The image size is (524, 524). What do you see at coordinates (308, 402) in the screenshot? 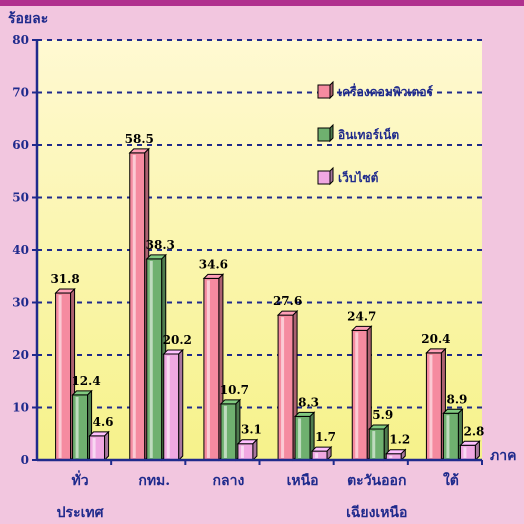
I see `data-label: 8.3` at bounding box center [308, 402].